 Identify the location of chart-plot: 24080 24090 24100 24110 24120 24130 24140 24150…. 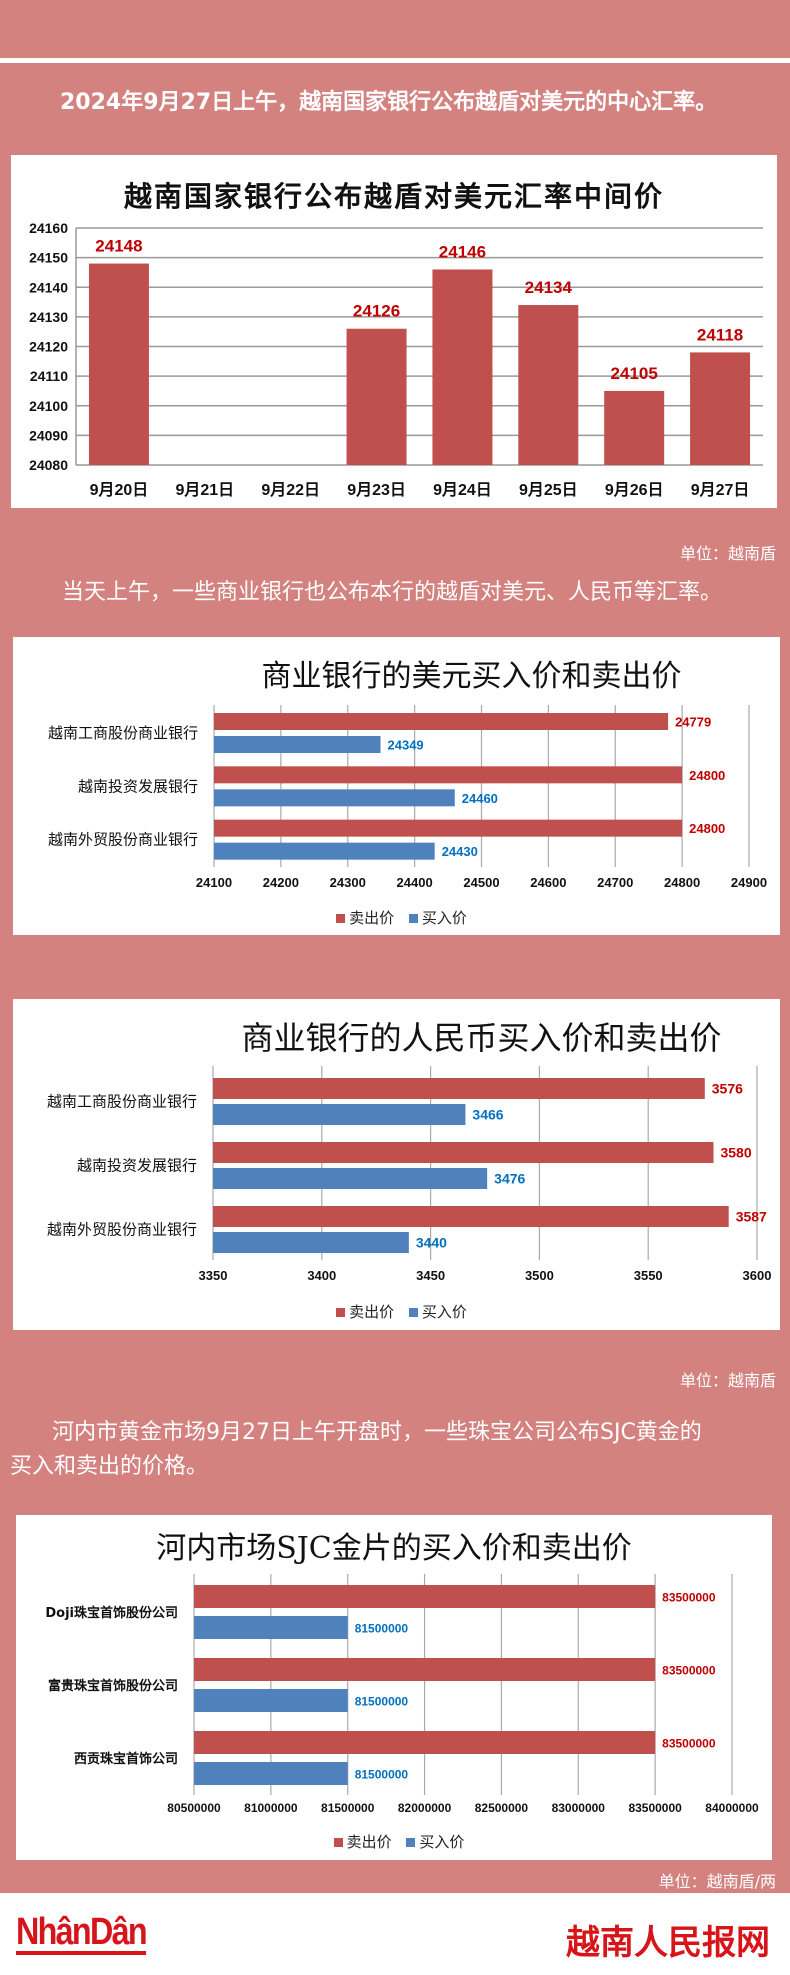
(396, 359).